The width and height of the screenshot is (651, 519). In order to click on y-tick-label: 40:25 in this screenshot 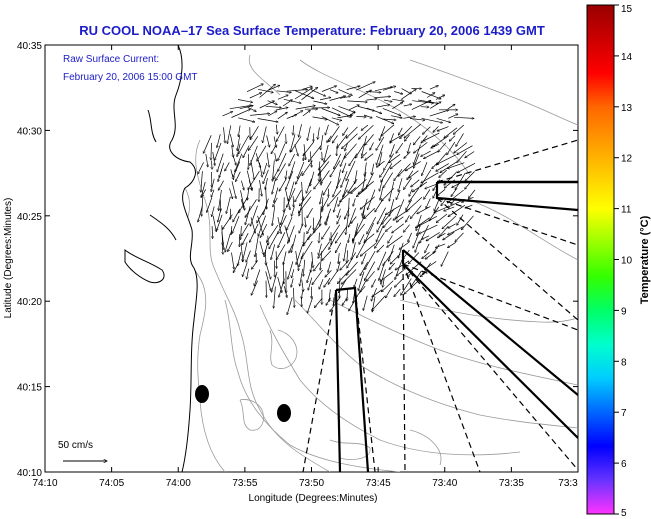, I will do `click(29, 217)`.